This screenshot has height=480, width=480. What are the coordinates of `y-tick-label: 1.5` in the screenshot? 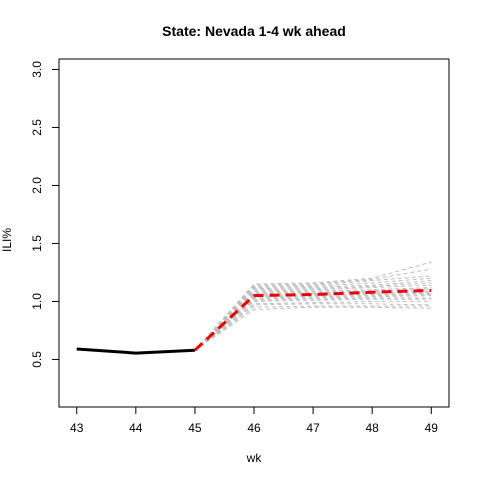 It's located at (37, 243).